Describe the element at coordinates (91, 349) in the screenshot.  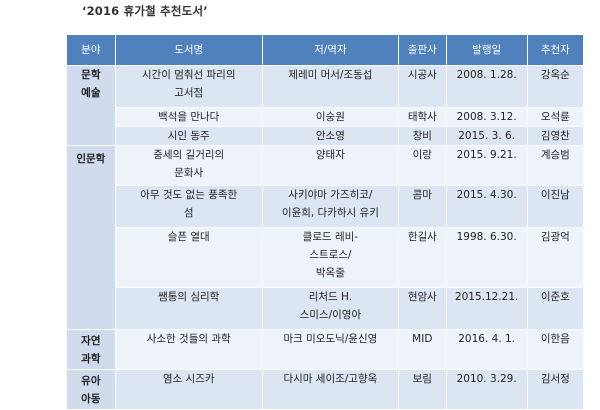
I see `category-science: 자연 과학` at that location.